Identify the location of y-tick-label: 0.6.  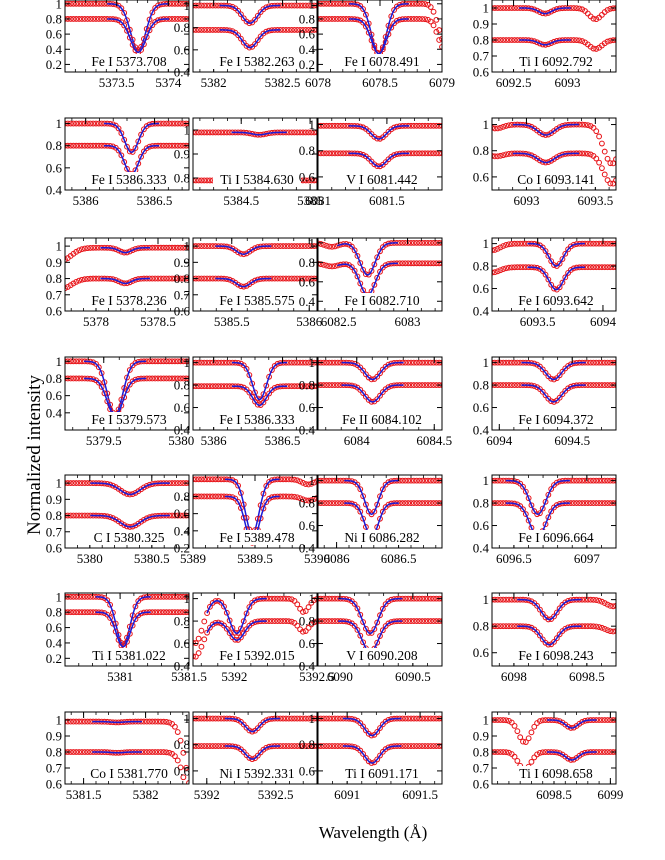
(54, 548).